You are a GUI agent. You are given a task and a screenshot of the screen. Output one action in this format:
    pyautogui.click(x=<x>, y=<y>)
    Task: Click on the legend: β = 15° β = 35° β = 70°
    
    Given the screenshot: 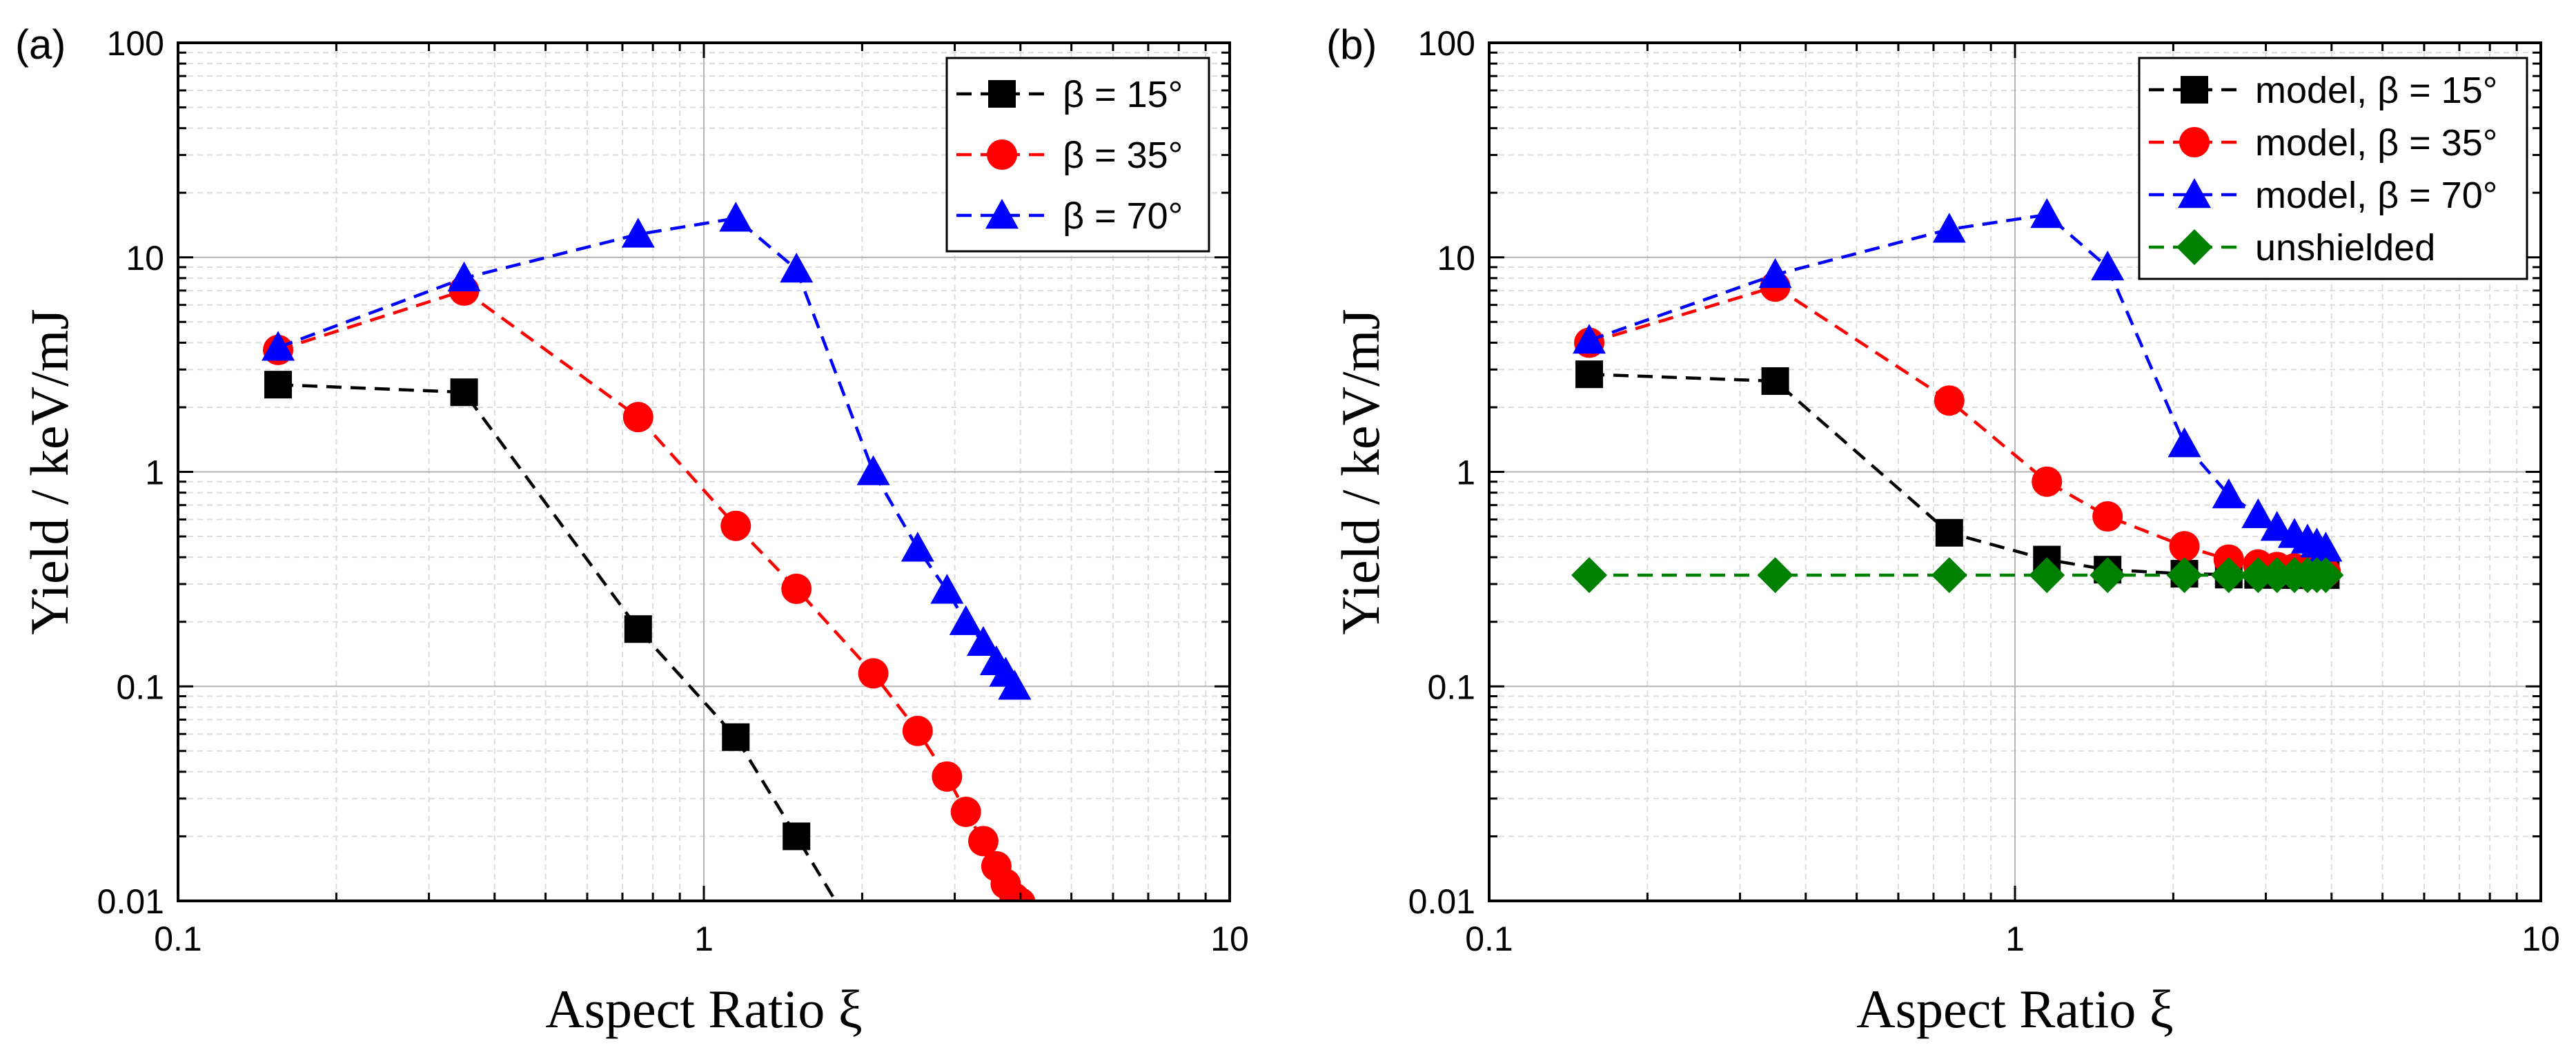 What is the action you would take?
    pyautogui.click(x=1077, y=155)
    